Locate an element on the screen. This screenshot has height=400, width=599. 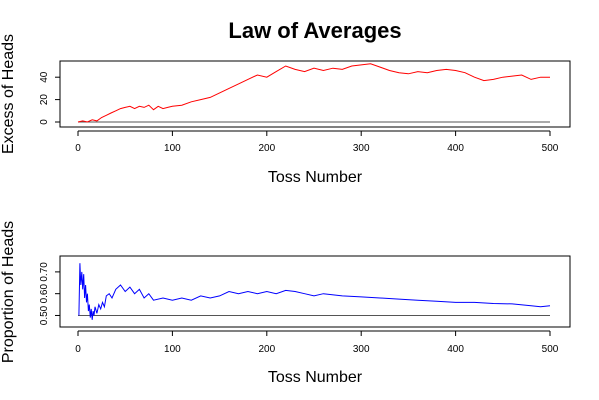
proportion-x-axis: 0 100 200 300 400 500 is located at coordinates (317, 342).